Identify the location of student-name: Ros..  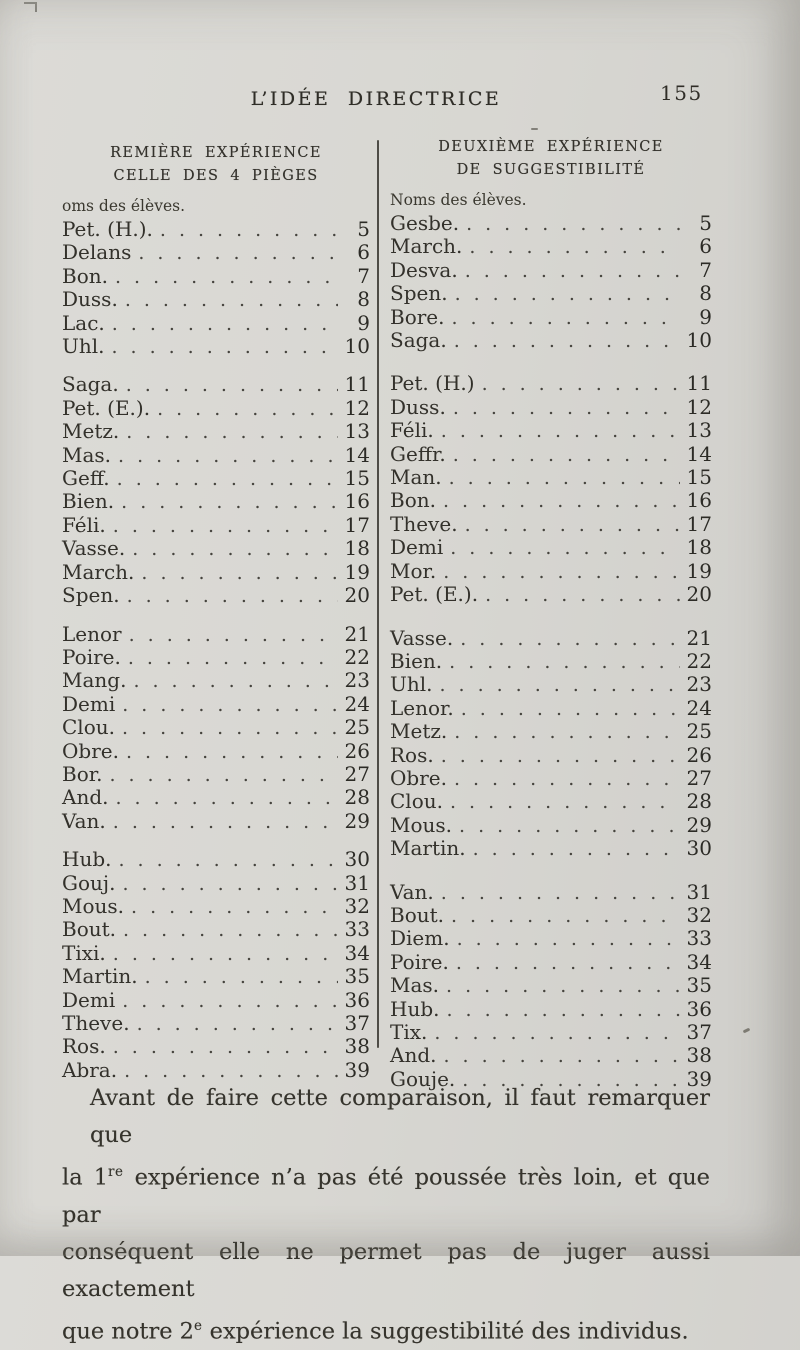
(84, 1046).